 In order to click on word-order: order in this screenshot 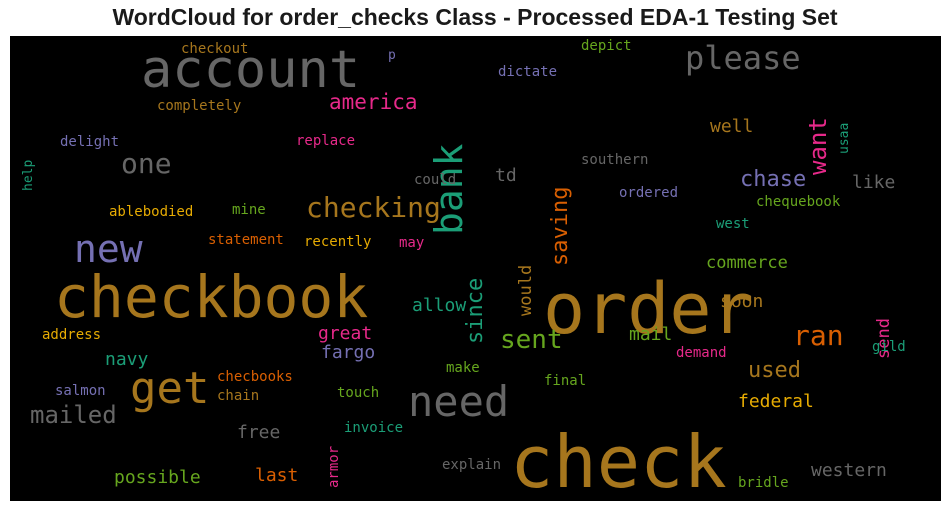, I will do `click(648, 309)`.